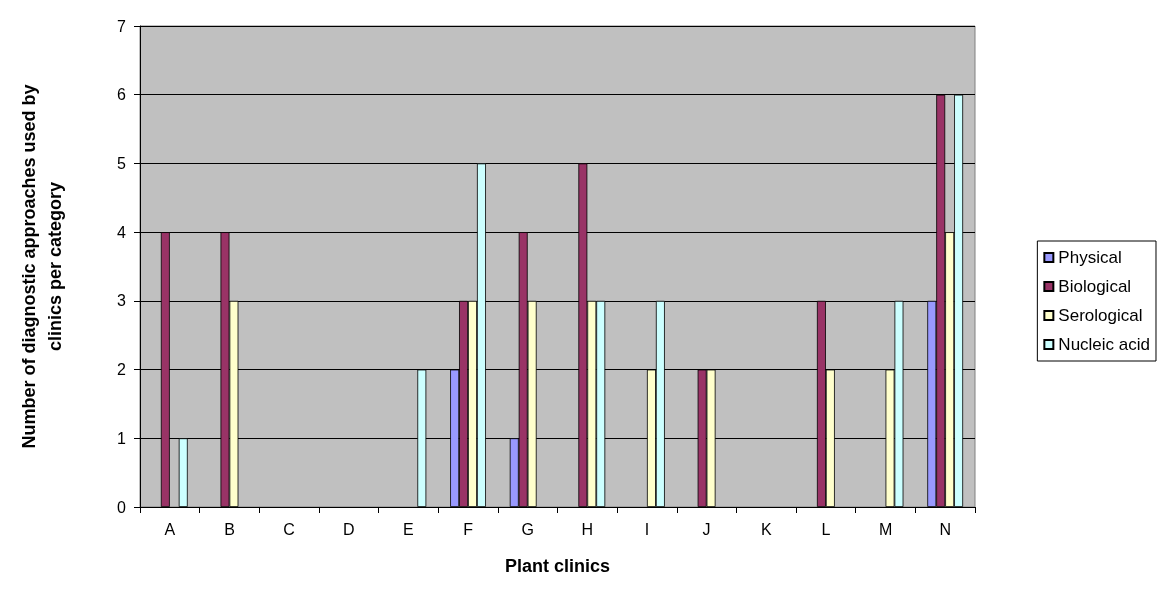  I want to click on y-axis-title: Number of diagnostic approaches used by clinics per category, so click(42, 266).